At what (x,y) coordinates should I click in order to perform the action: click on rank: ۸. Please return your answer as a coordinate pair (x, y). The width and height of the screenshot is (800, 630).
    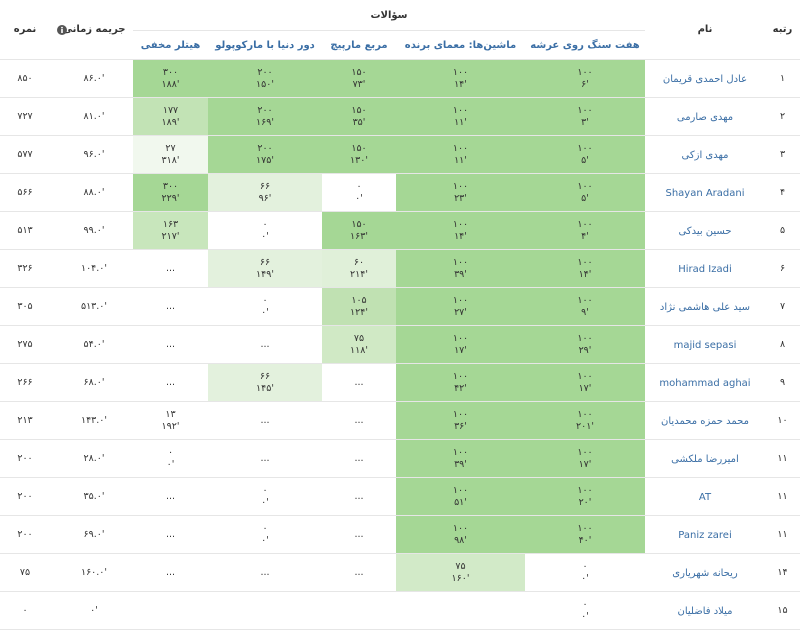
    Looking at the image, I should click on (782, 344).